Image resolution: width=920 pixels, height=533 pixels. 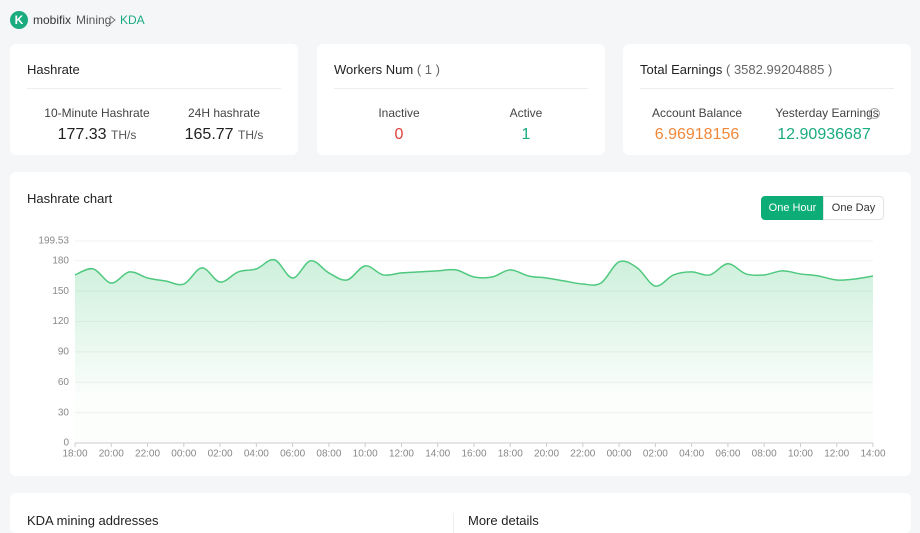 I want to click on info-icon: i, so click(x=874, y=113).